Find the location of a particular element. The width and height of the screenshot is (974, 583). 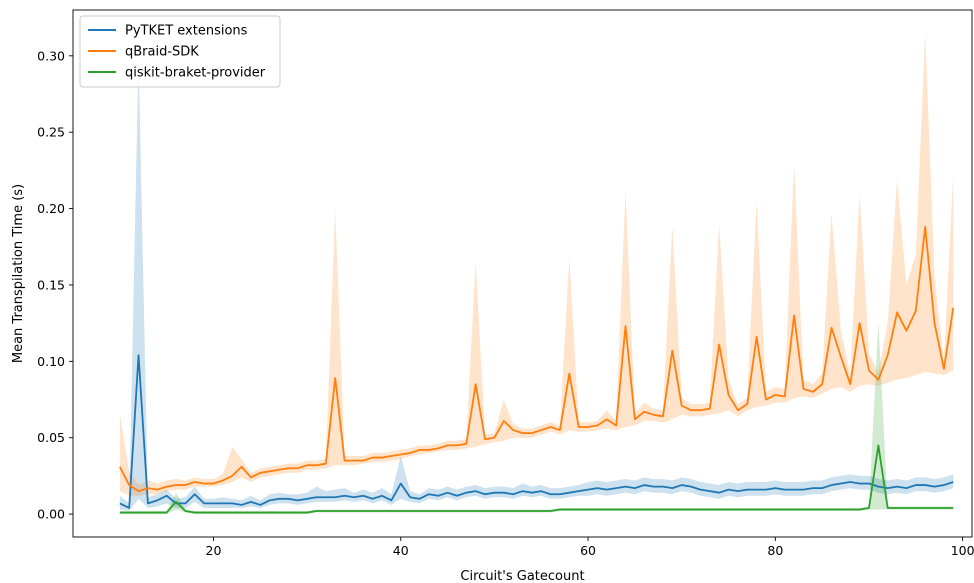

y-tick-label: 0.25 is located at coordinates (51, 132).